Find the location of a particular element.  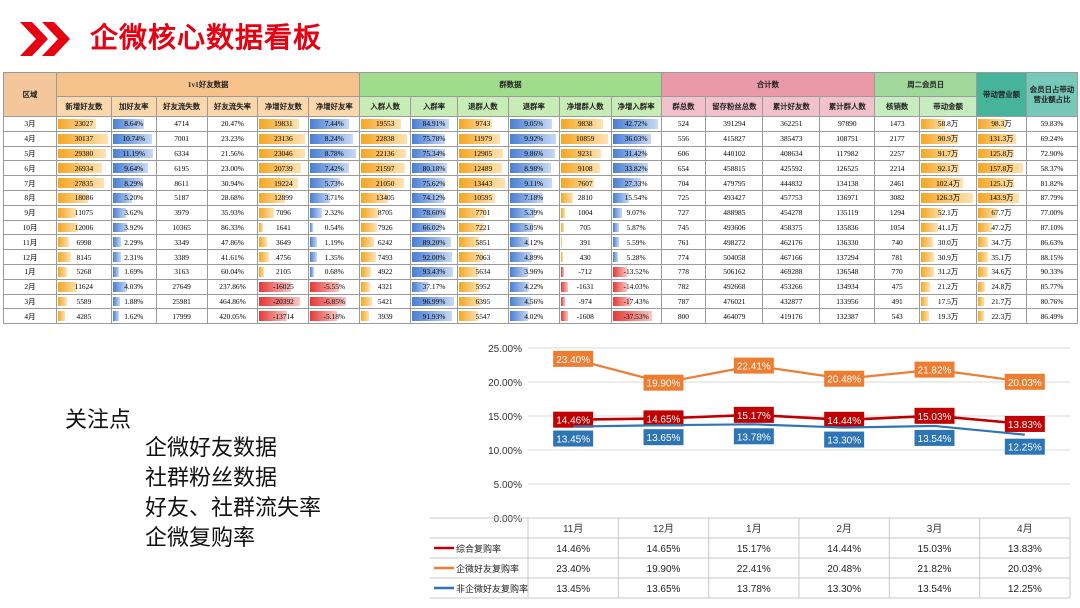

table-cell: 35.1万 is located at coordinates (1001, 257).